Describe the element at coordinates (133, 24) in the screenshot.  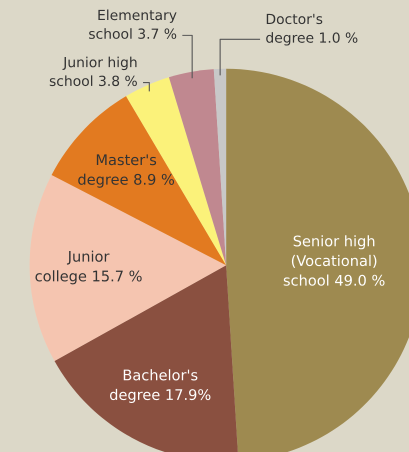
I see `slice-label: Elementary school 3.7 %` at that location.